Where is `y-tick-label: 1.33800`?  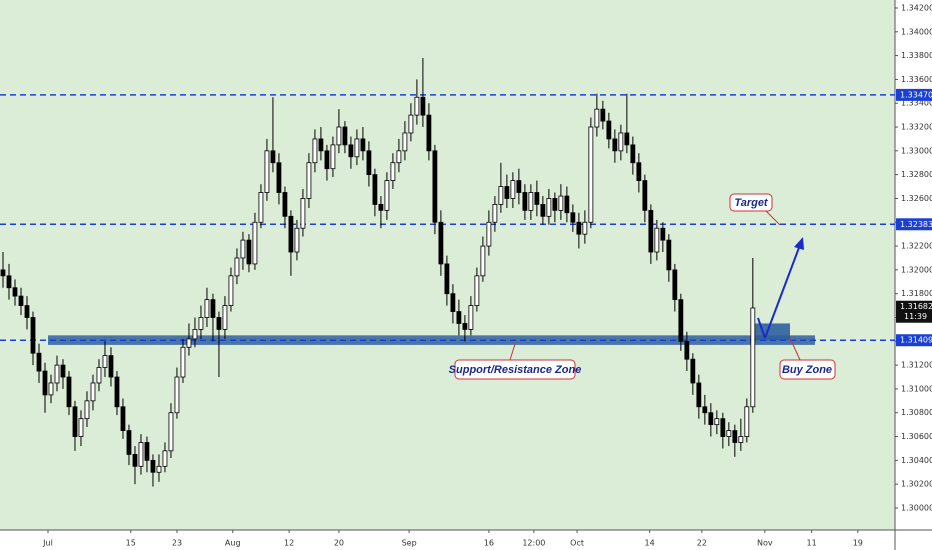
y-tick-label: 1.33800 is located at coordinates (916, 55).